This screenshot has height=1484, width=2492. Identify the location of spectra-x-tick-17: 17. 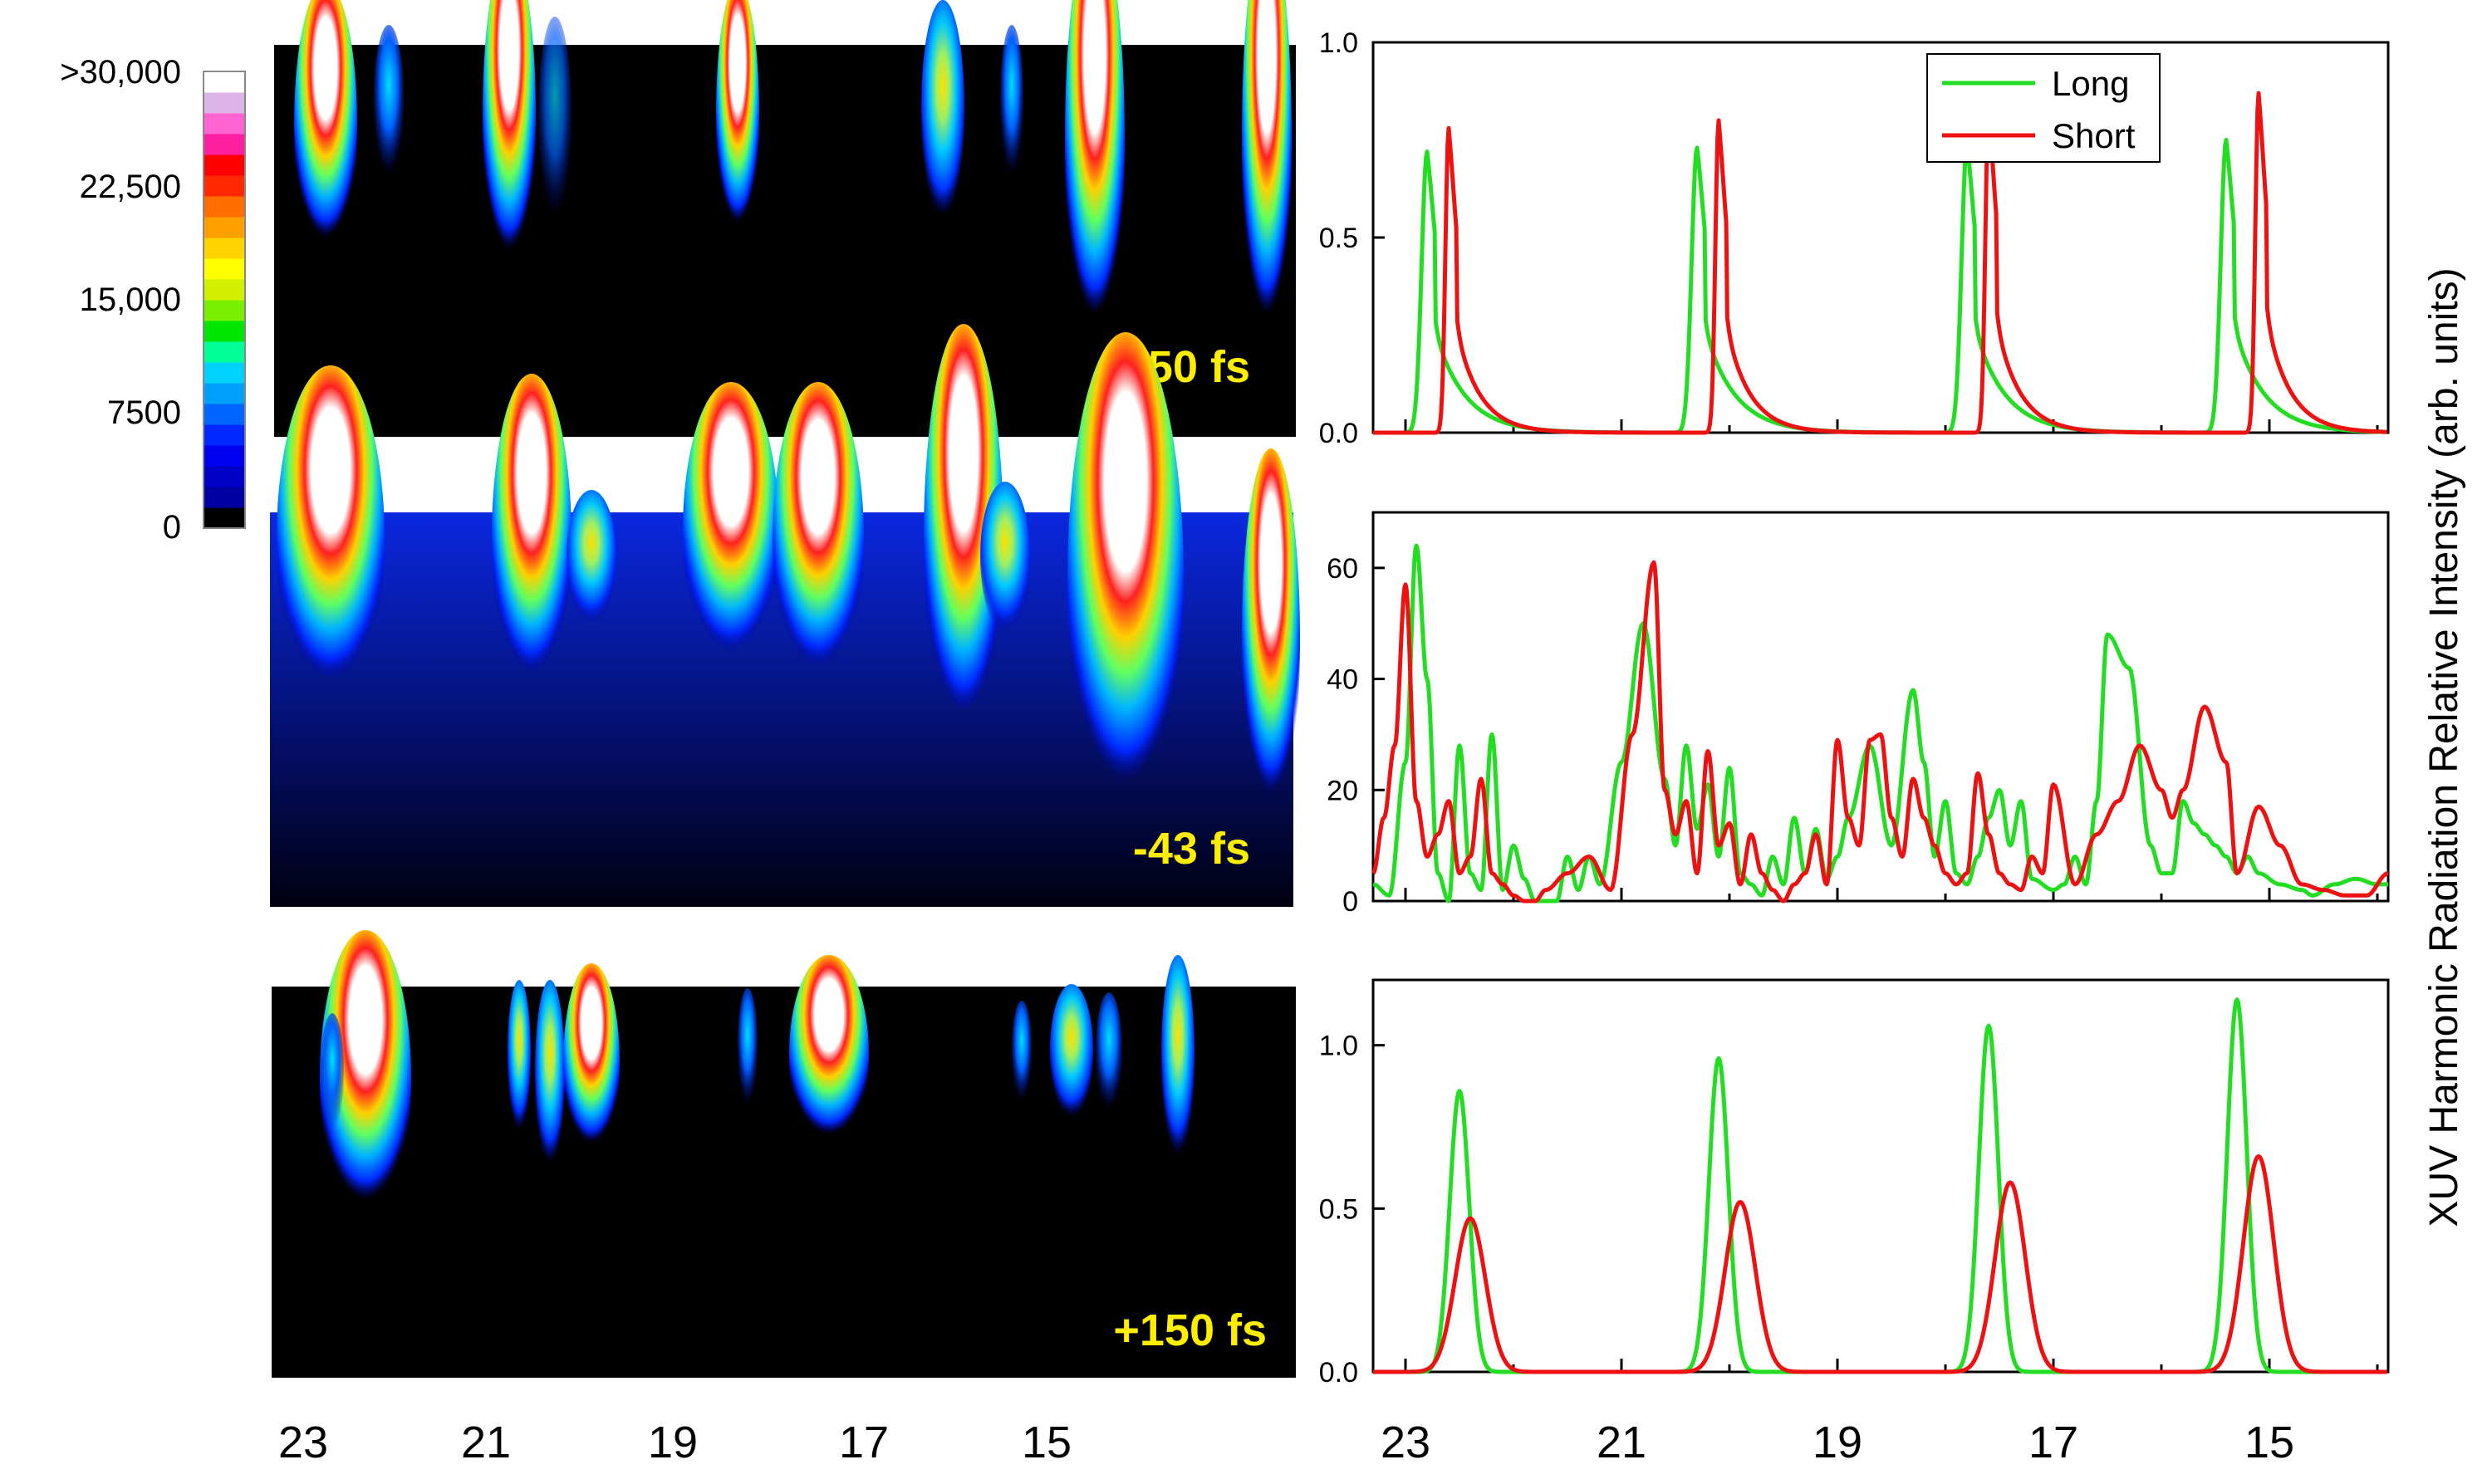
(864, 1442).